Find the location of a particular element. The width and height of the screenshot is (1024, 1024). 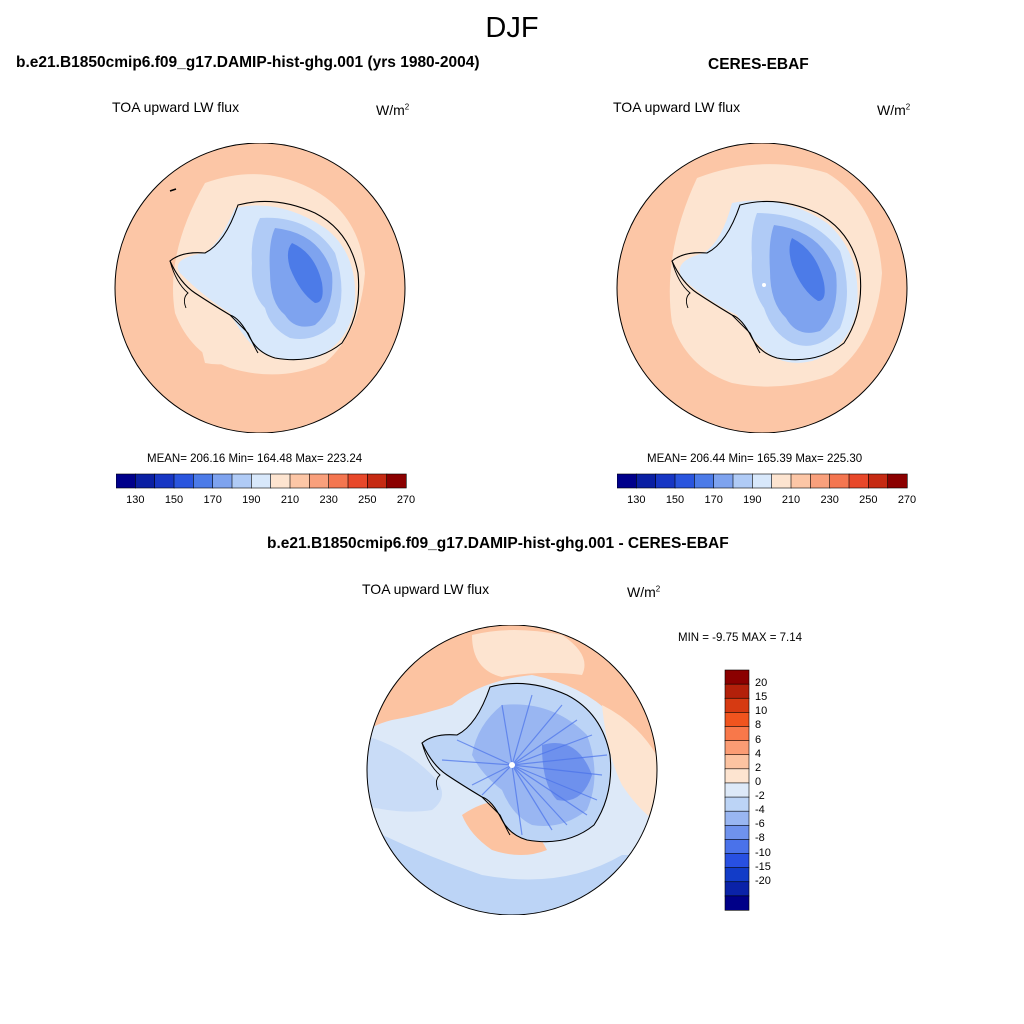

colorbar-tick-label: 15 is located at coordinates (761, 697).